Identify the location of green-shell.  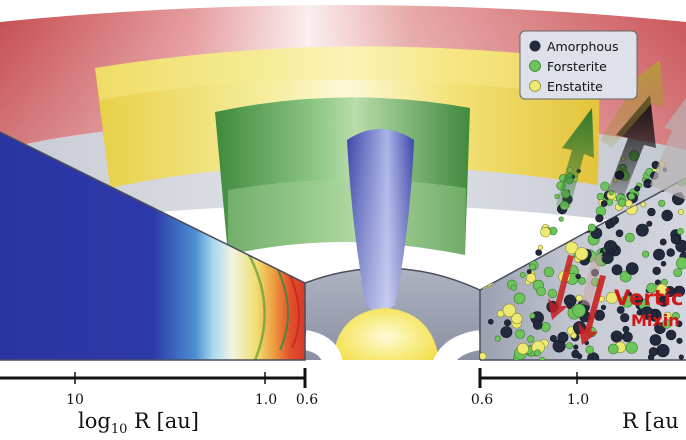
(342, 176).